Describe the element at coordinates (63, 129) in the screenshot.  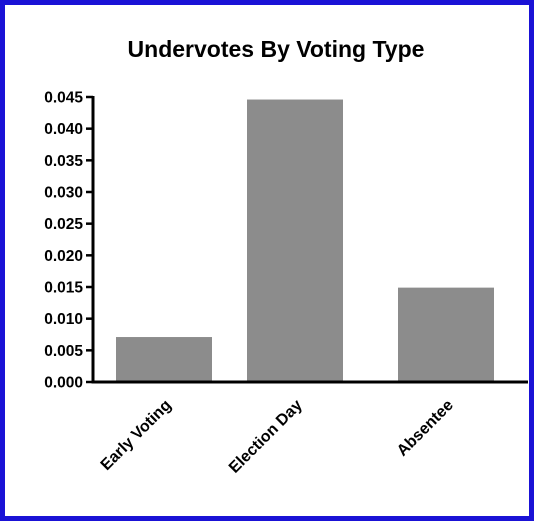
I see `y-tick-label: 0.040` at that location.